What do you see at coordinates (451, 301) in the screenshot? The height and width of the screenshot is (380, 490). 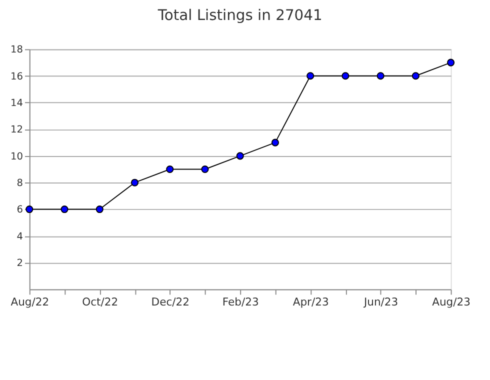 I see `x-tick-label: Aug/23` at bounding box center [451, 301].